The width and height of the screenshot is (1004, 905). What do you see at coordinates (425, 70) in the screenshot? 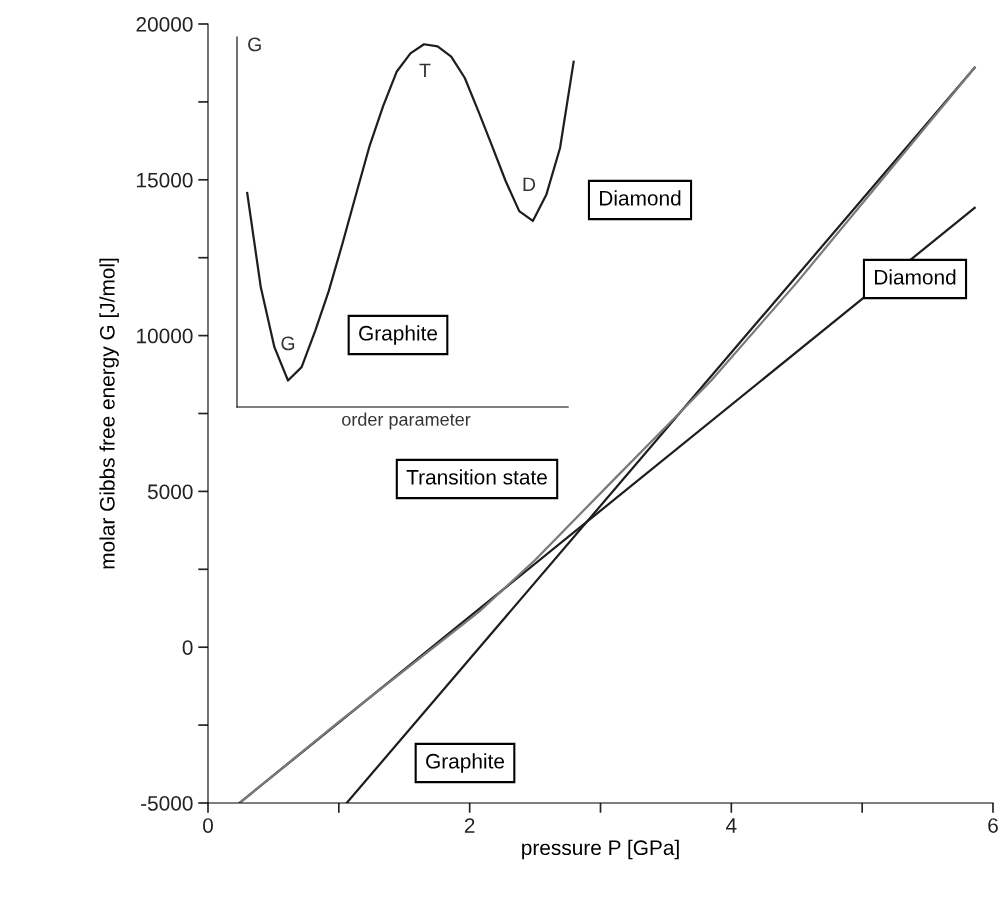
I see `annotation: T` at bounding box center [425, 70].